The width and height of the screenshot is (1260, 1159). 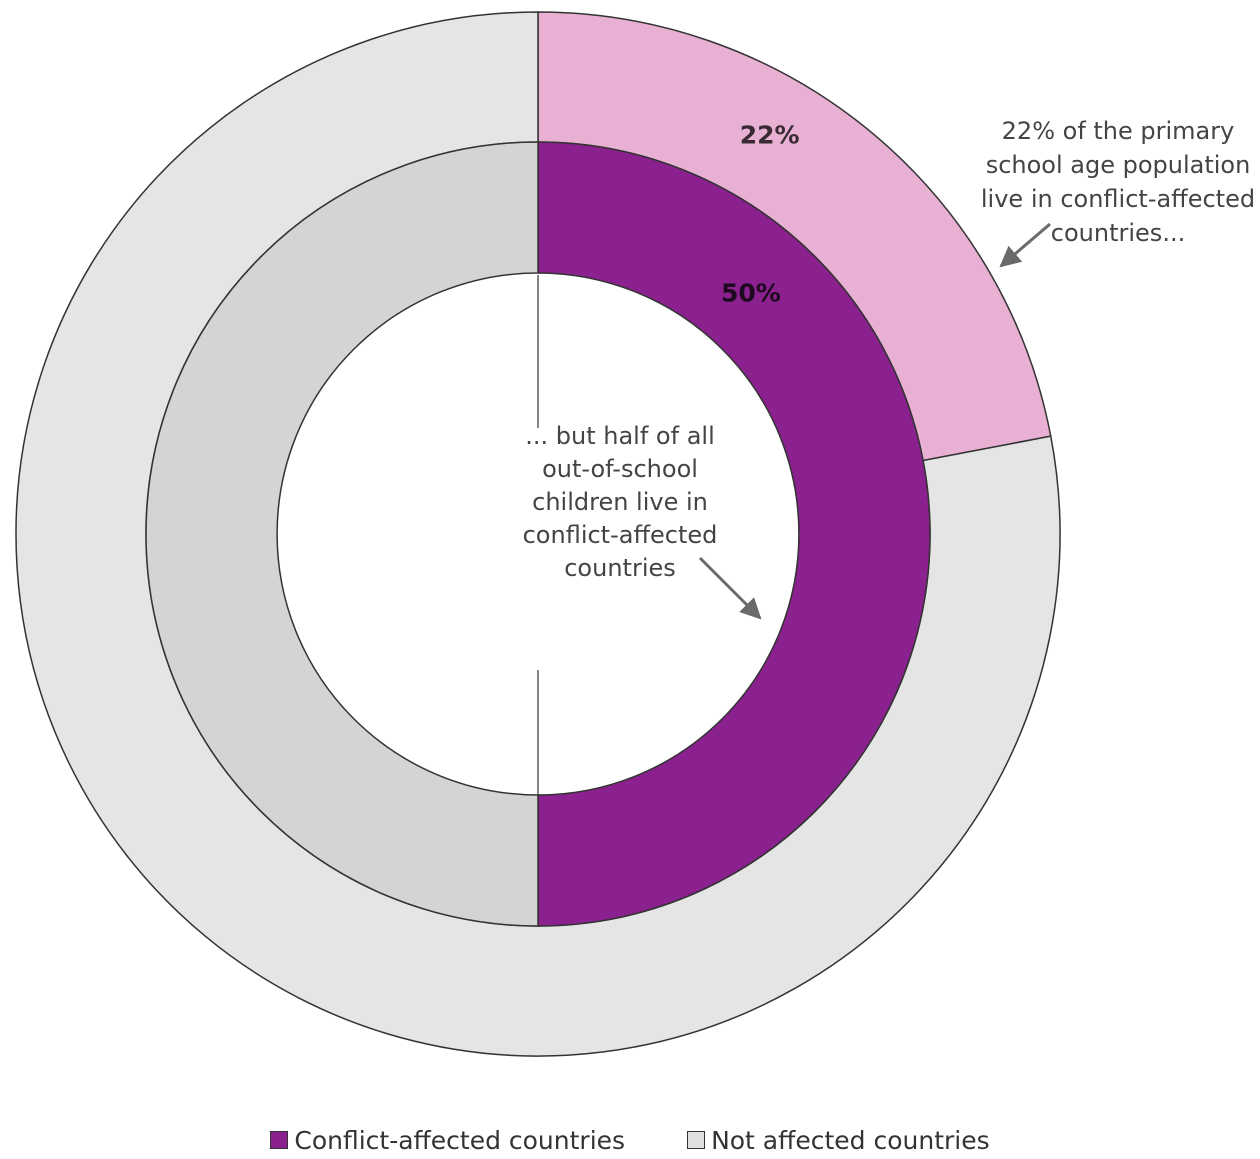 What do you see at coordinates (620, 535) in the screenshot?
I see `annotation-line: conflict-affected` at bounding box center [620, 535].